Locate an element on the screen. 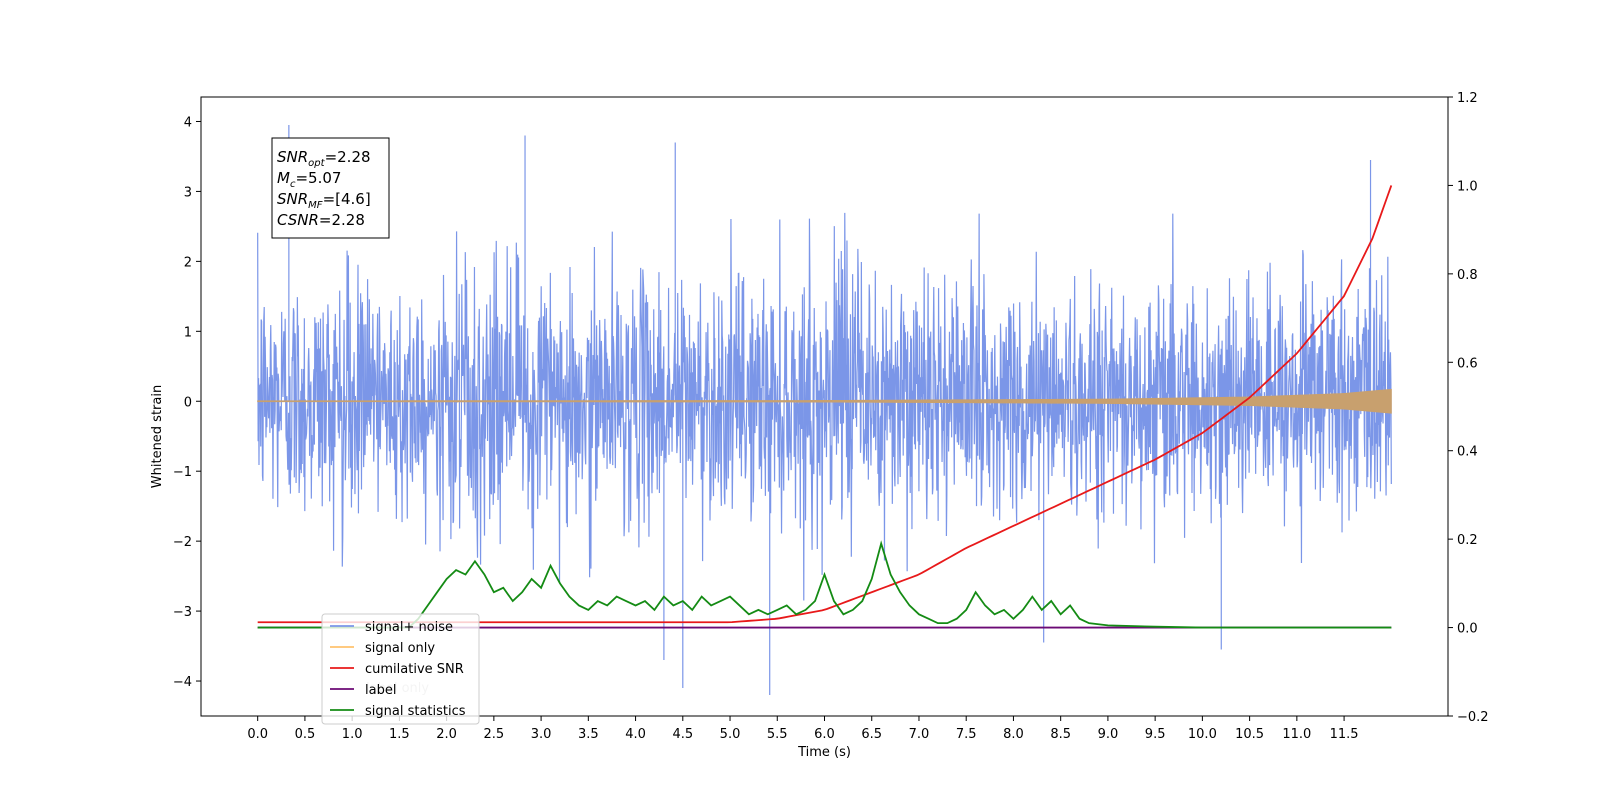 The width and height of the screenshot is (1600, 804). x-tick-label: 9.5 is located at coordinates (1155, 734).